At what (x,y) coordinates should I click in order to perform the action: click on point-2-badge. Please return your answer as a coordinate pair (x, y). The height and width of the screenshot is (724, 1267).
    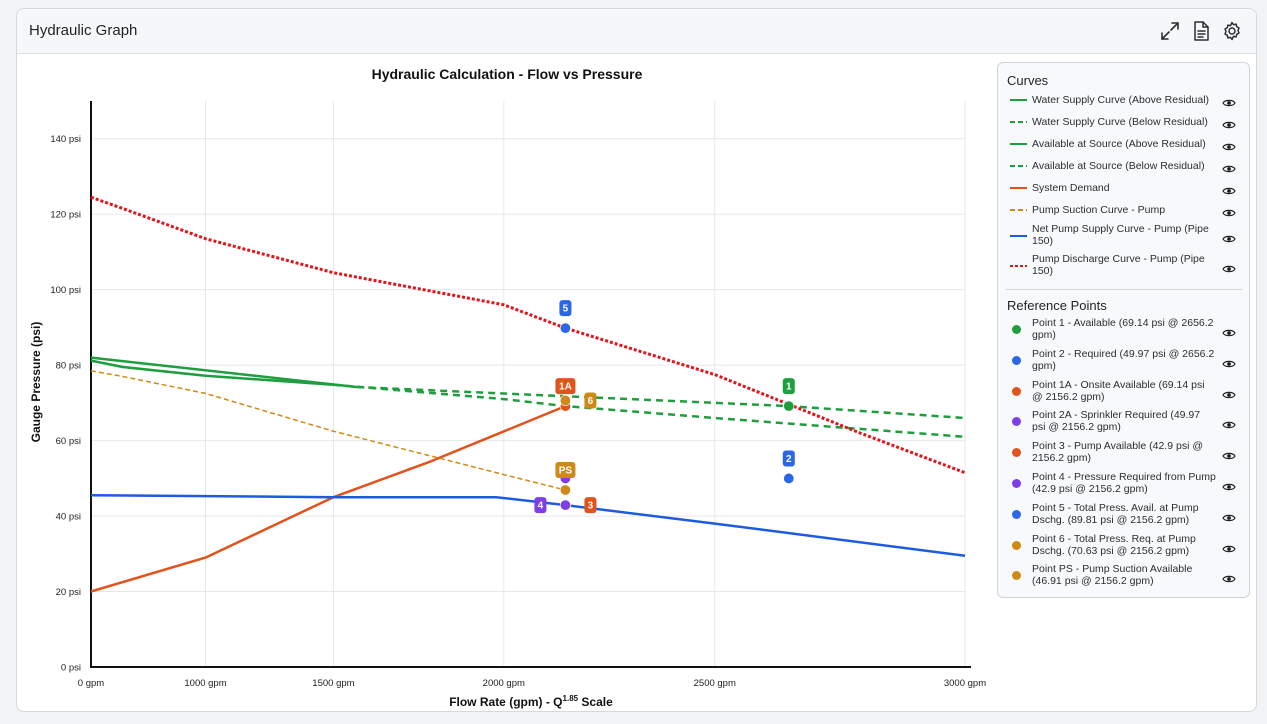
    Looking at the image, I should click on (788, 458).